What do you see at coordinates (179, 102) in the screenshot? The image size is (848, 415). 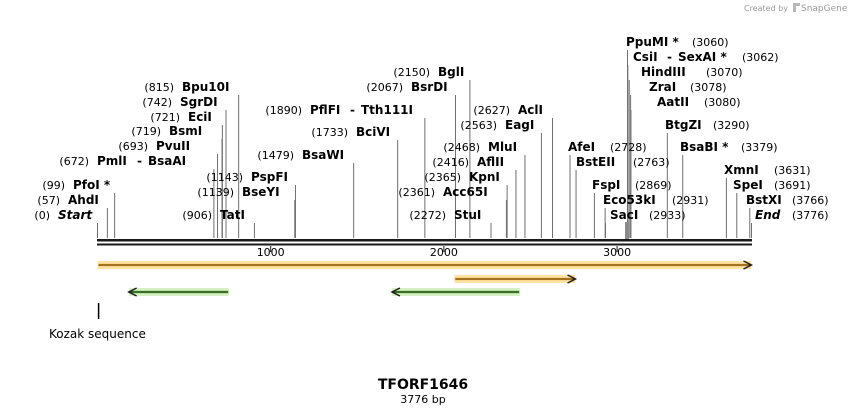 I see `site-label-sgrdi: (742) SgrDI` at bounding box center [179, 102].